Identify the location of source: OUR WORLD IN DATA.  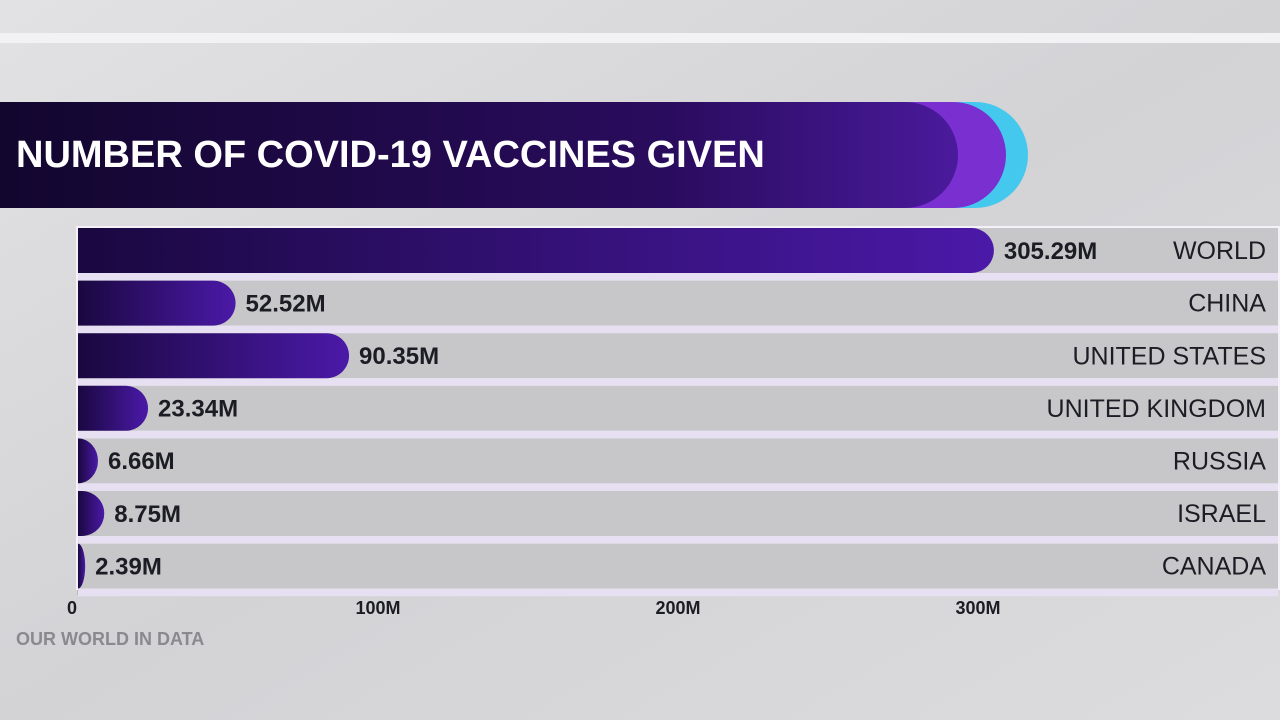
(110, 639).